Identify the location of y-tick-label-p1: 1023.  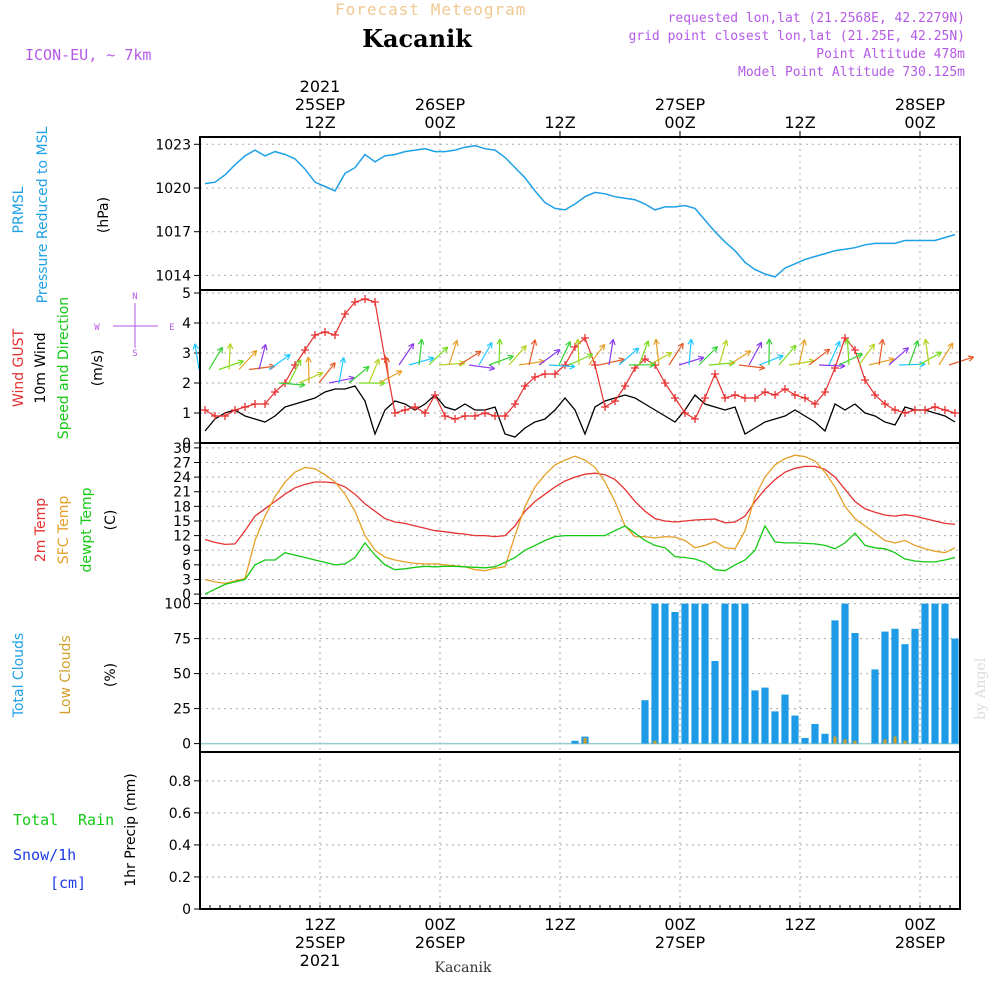
(173, 145).